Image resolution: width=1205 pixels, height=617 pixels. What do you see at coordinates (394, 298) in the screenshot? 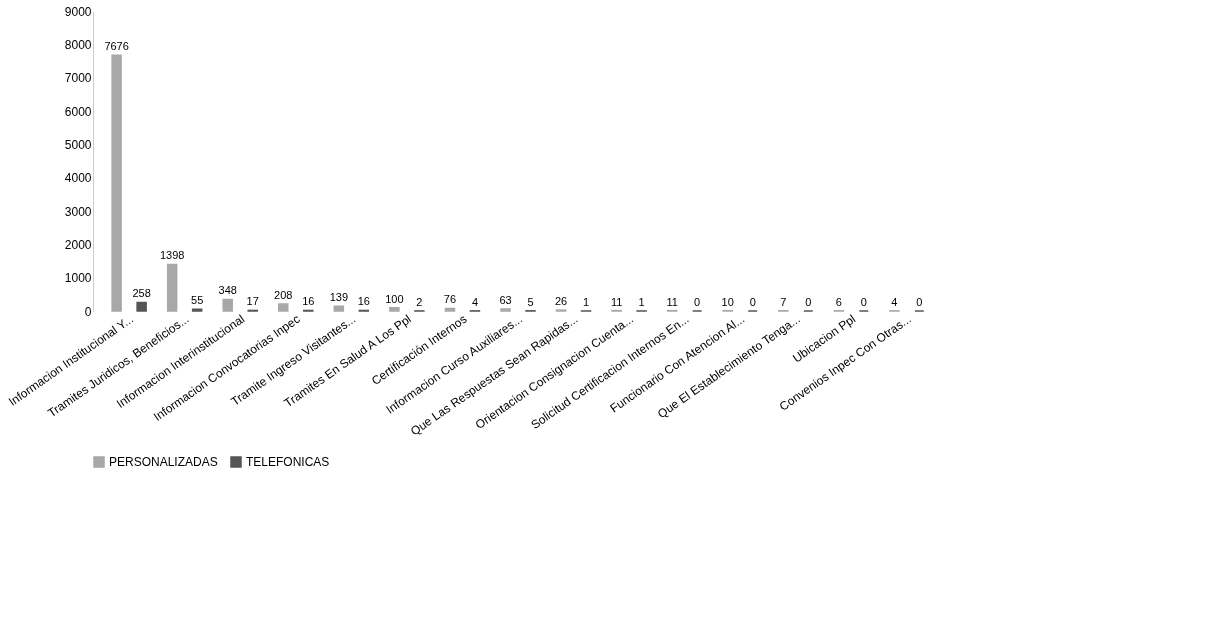
I see `data-label: 100` at bounding box center [394, 298].